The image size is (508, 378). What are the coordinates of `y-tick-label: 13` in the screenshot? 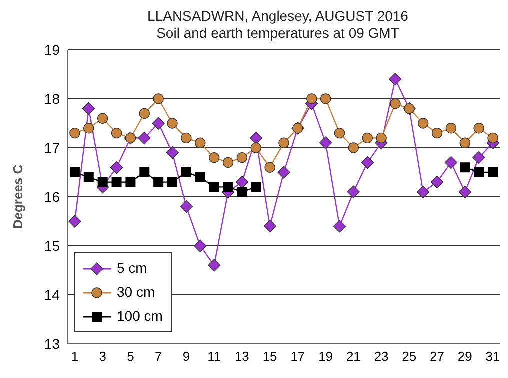 It's located at (52, 344).